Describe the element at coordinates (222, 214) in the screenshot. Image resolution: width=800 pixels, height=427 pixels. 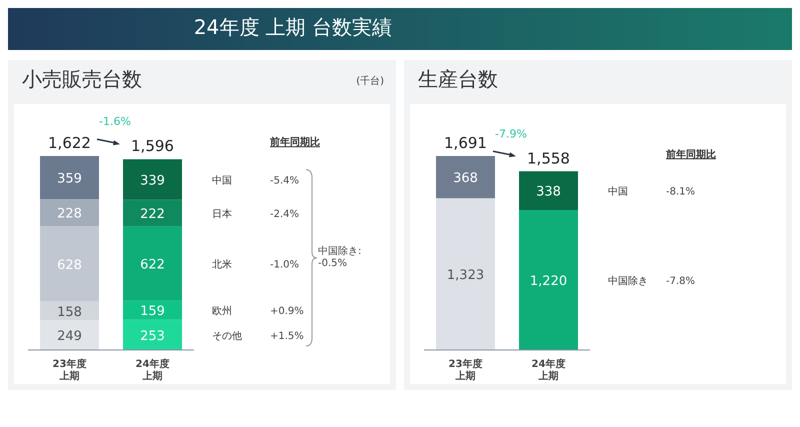
I see `text: 日本` at that location.